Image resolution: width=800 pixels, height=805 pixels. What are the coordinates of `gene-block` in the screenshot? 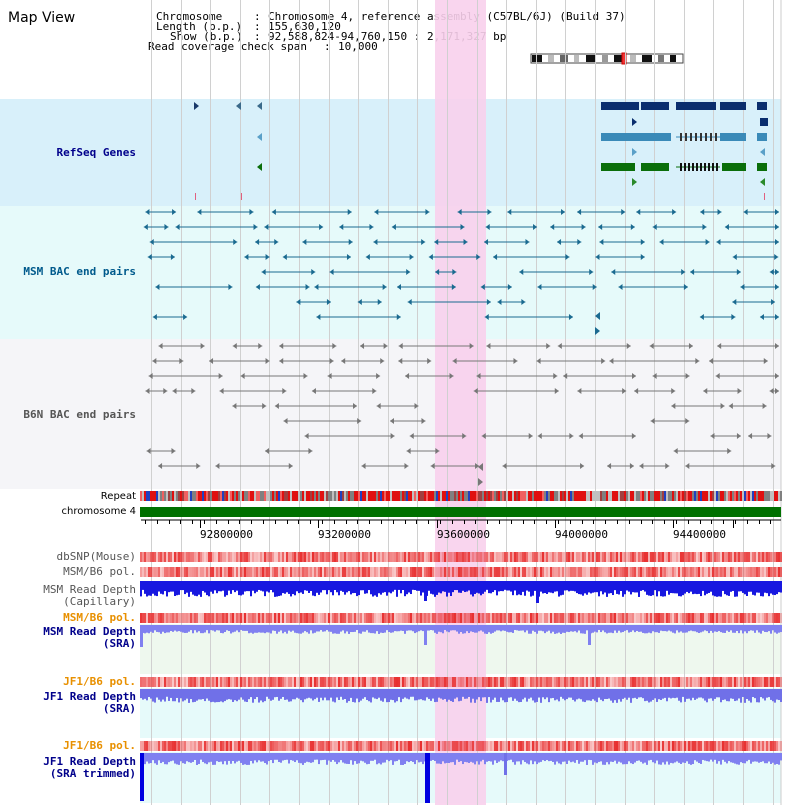 It's located at (733, 106).